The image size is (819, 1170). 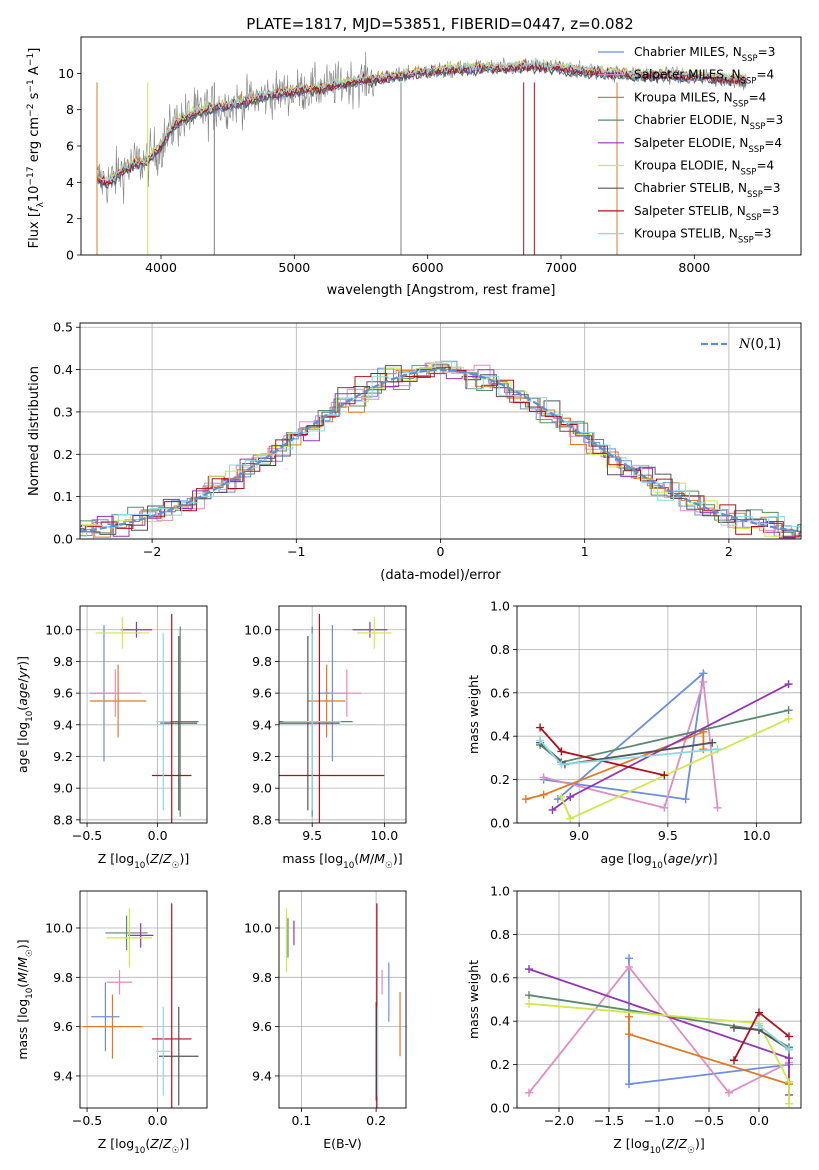 I want to click on y-tick-label: 9.2, so click(x=262, y=756).